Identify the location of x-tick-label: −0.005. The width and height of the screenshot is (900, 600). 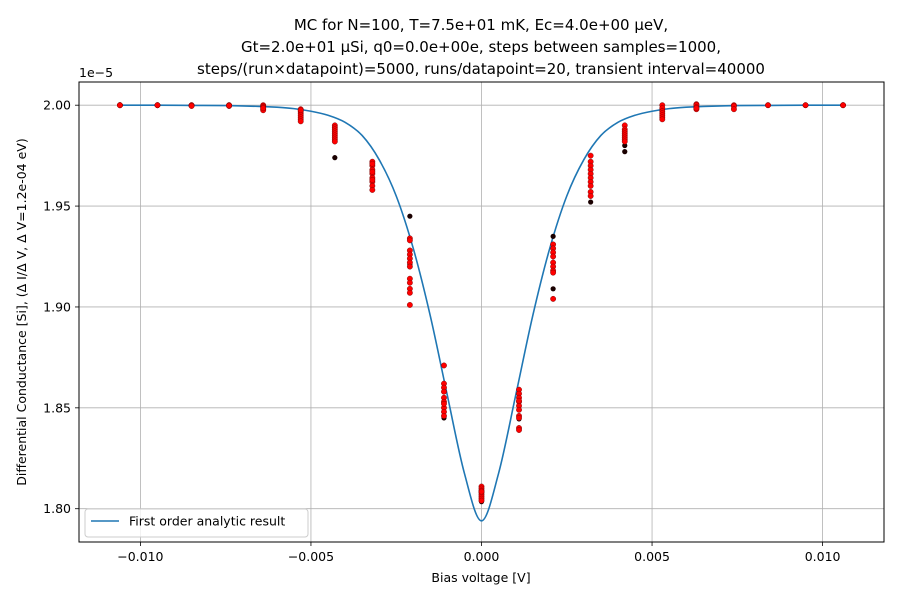
(311, 556).